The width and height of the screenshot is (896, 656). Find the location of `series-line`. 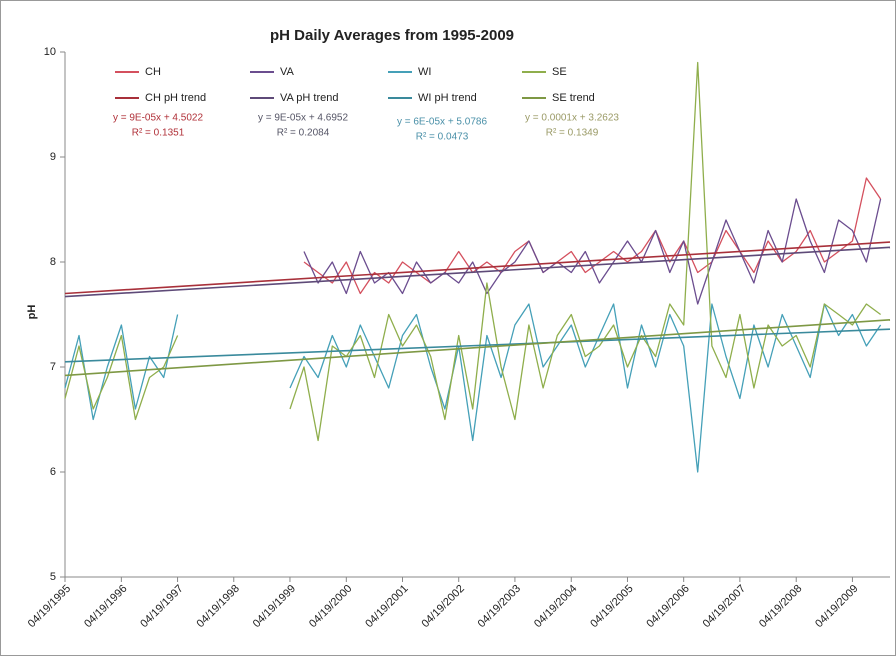

series-line is located at coordinates (592, 251).